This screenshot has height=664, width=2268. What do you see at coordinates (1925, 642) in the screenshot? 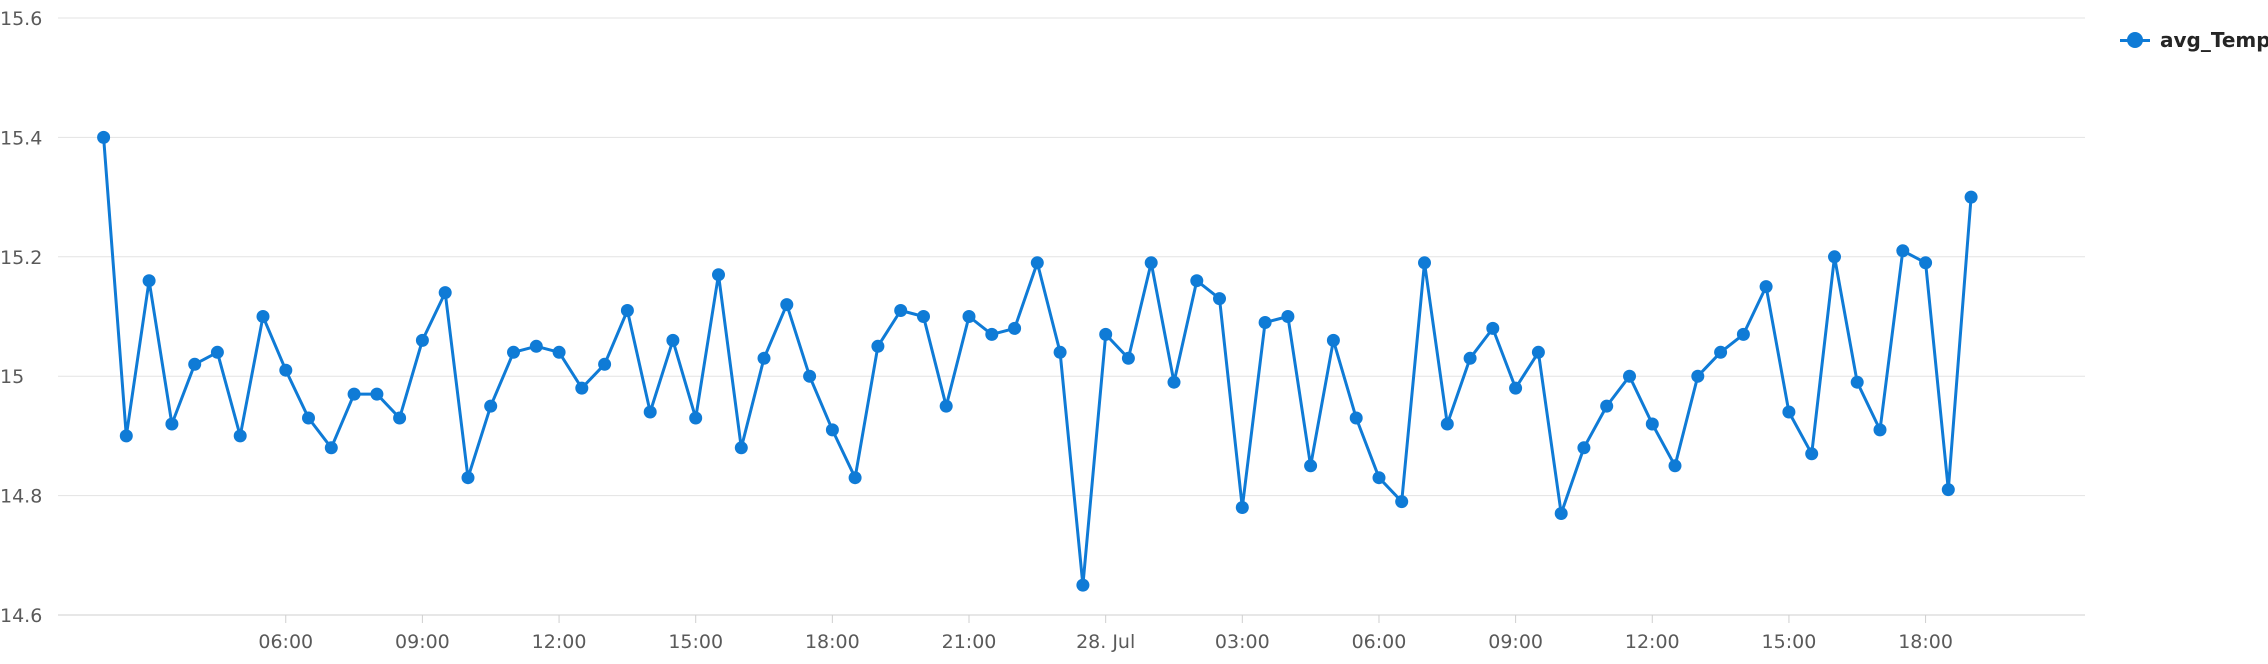
I see `x-tick-label: 18:00` at bounding box center [1925, 642].